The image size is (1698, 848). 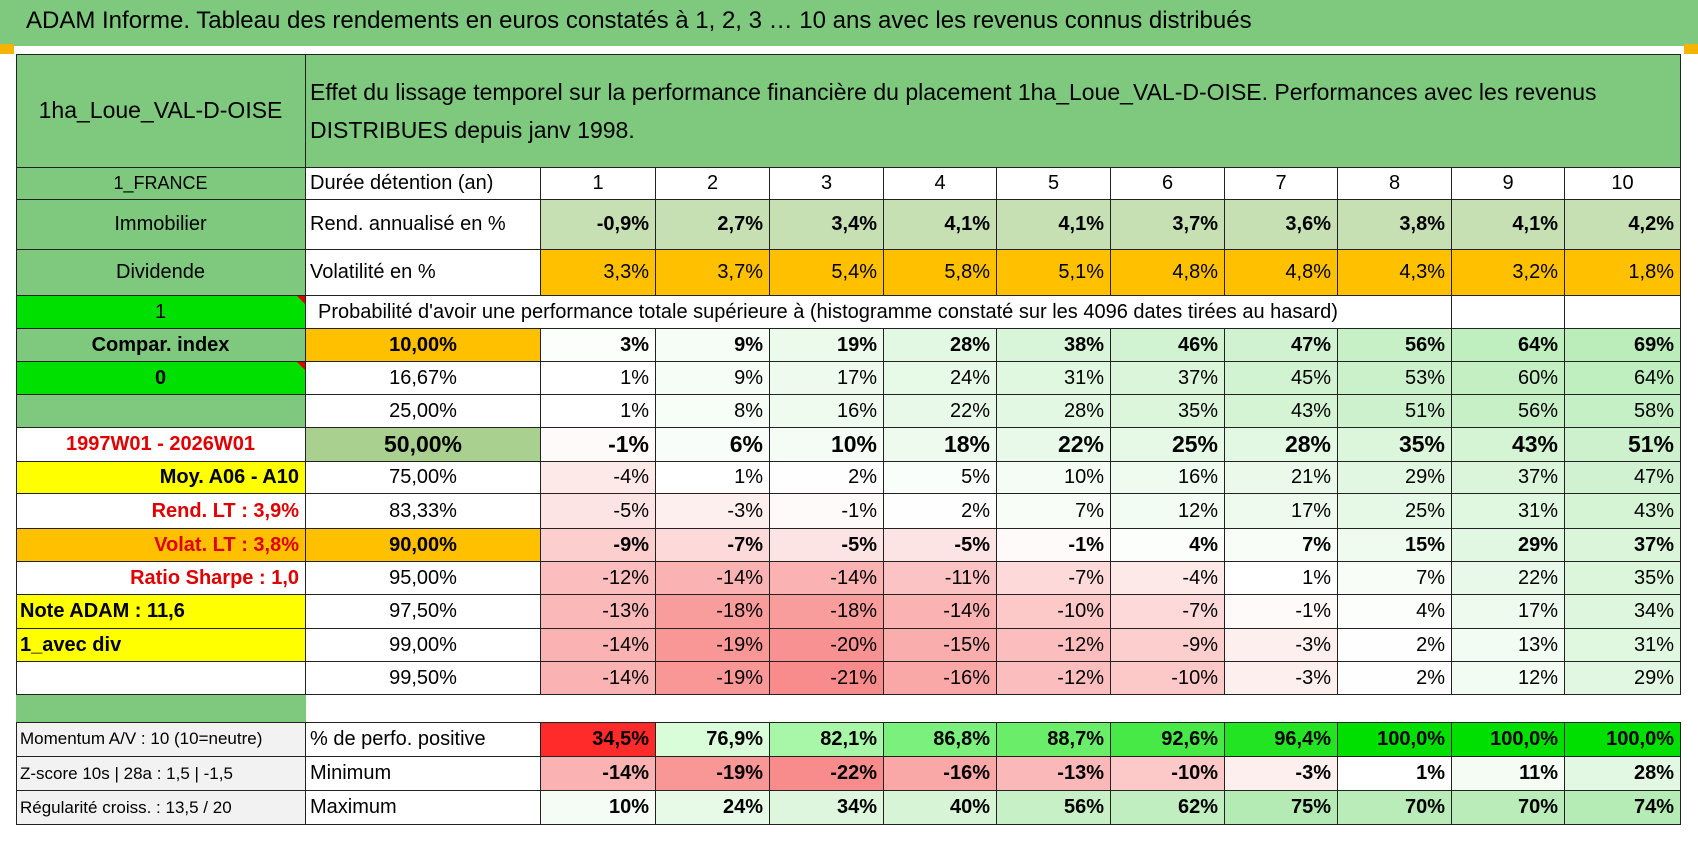 I want to click on vol-value: 1,8%, so click(x=1623, y=273).